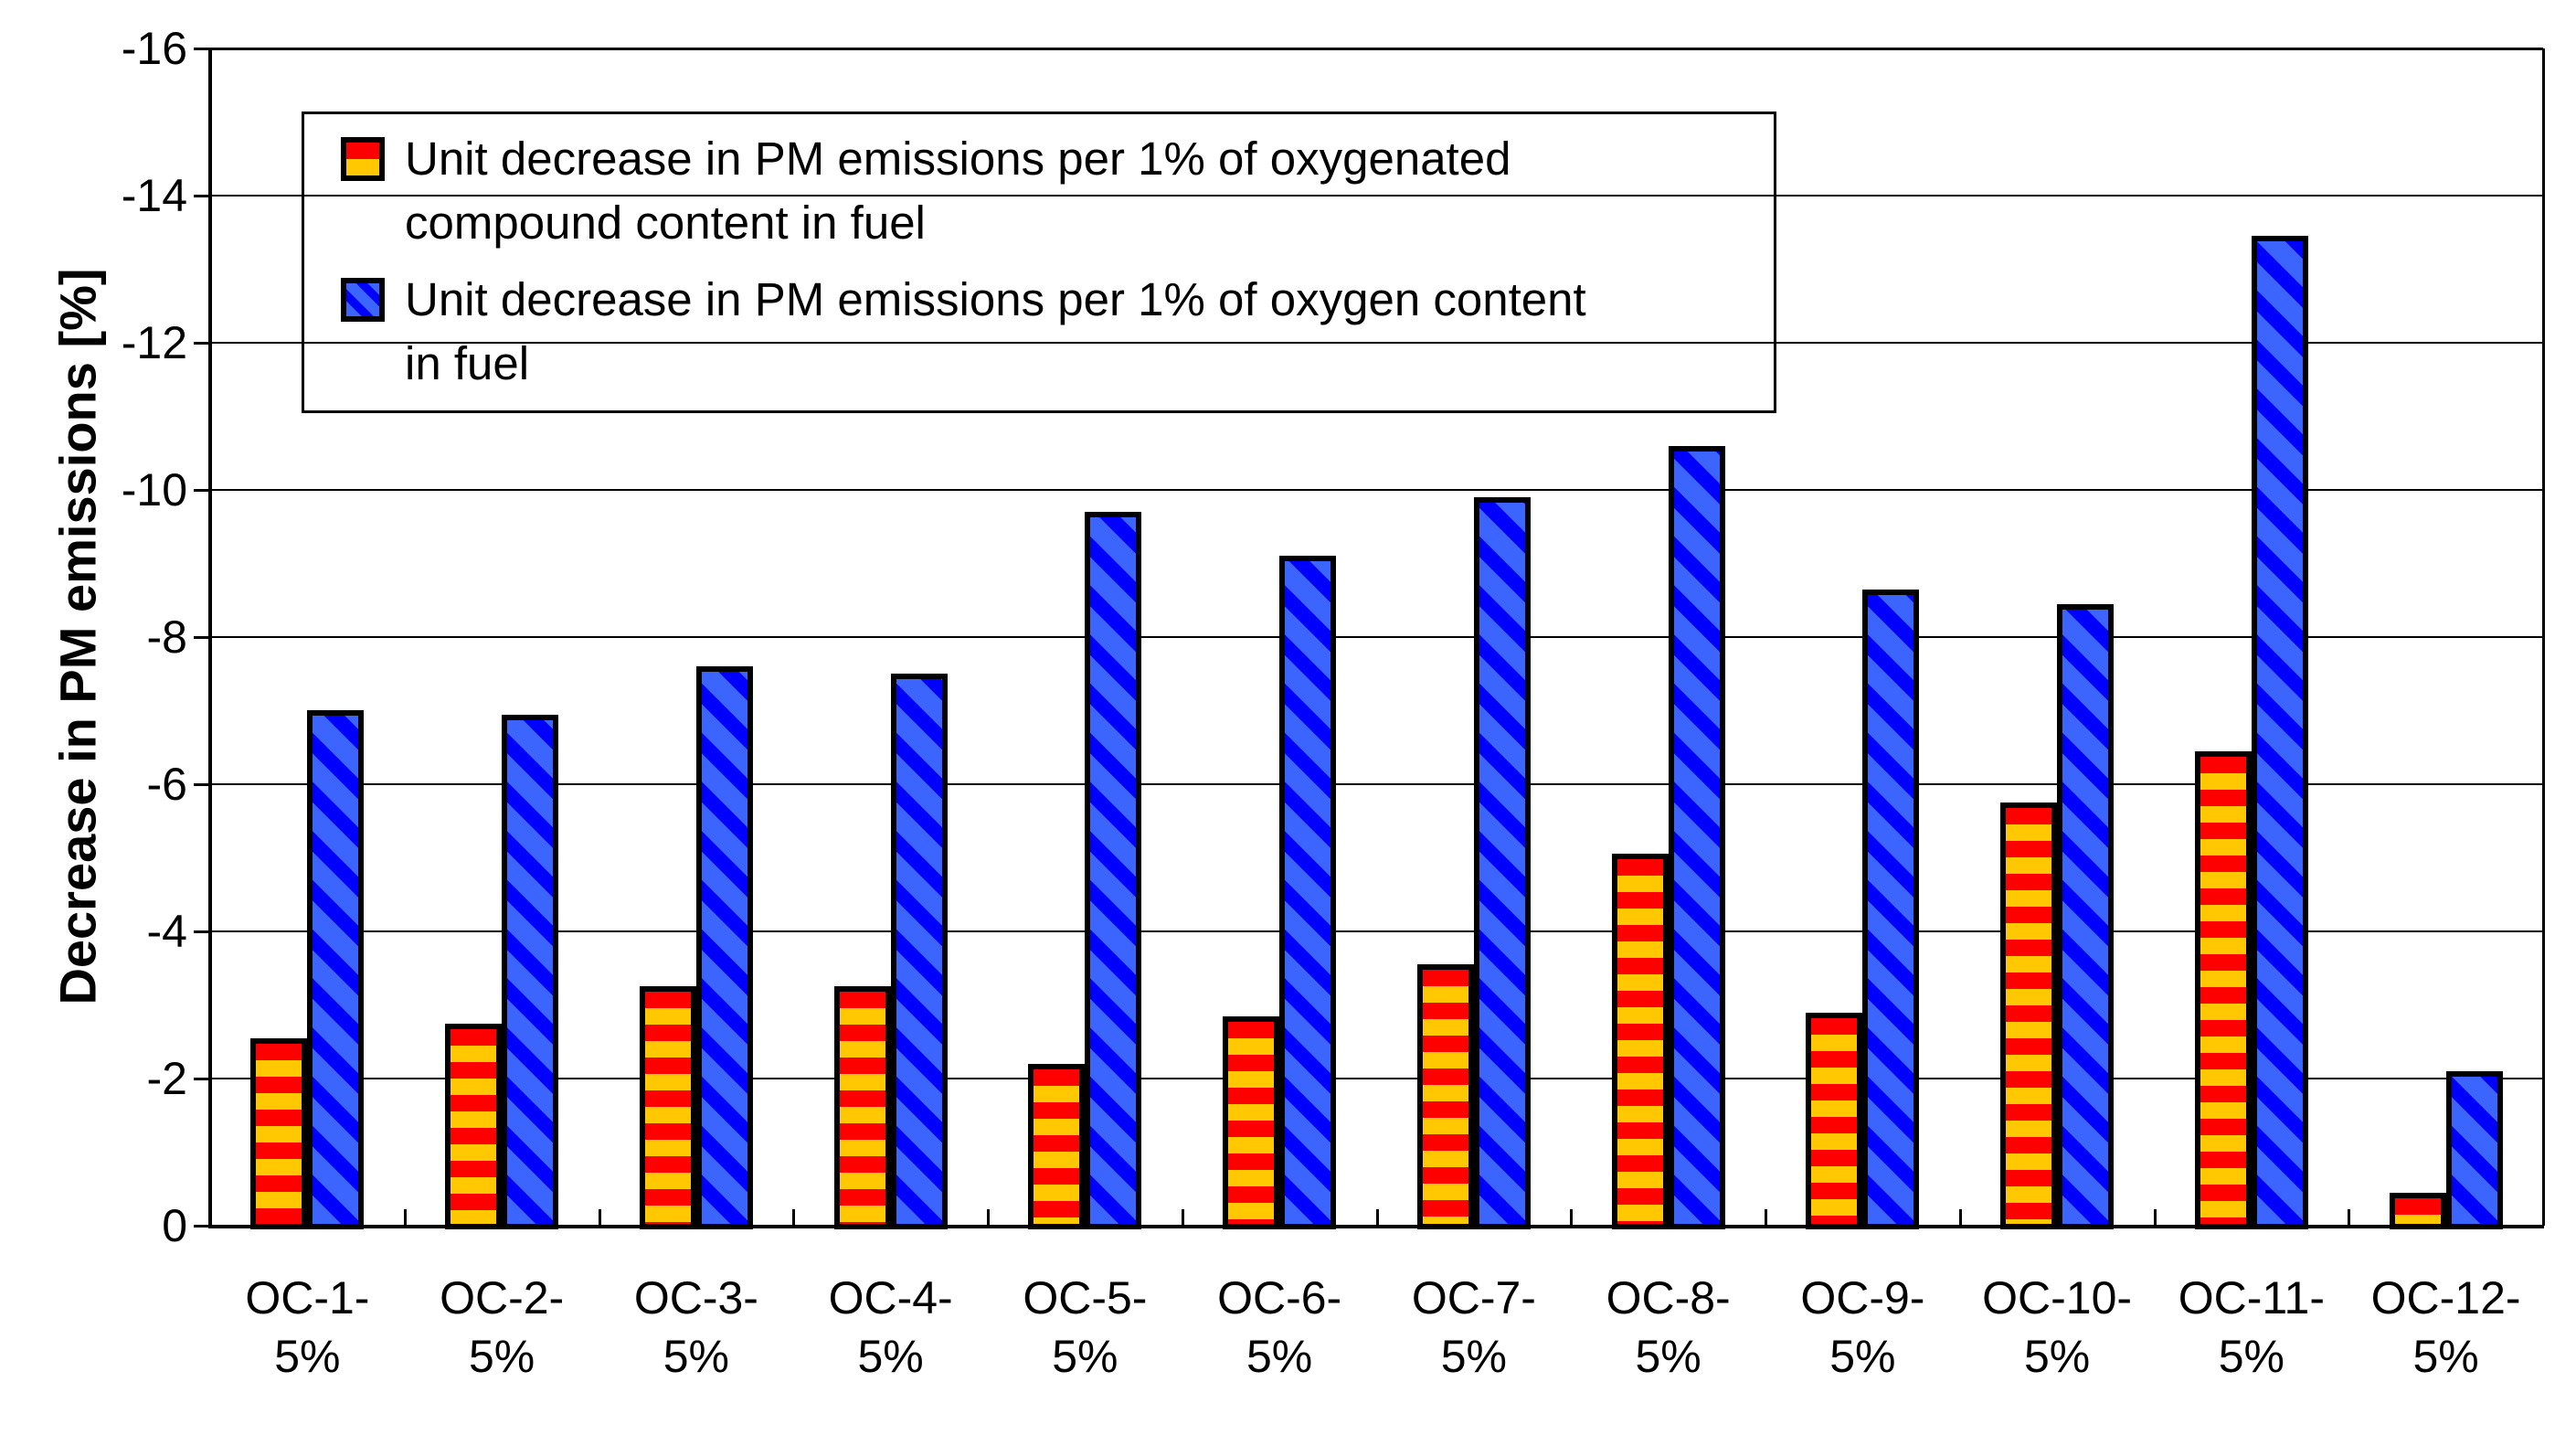 The width and height of the screenshot is (2576, 1435). What do you see at coordinates (2029, 1016) in the screenshot?
I see `bar-oxygenated-compound-oc-10-5pct` at bounding box center [2029, 1016].